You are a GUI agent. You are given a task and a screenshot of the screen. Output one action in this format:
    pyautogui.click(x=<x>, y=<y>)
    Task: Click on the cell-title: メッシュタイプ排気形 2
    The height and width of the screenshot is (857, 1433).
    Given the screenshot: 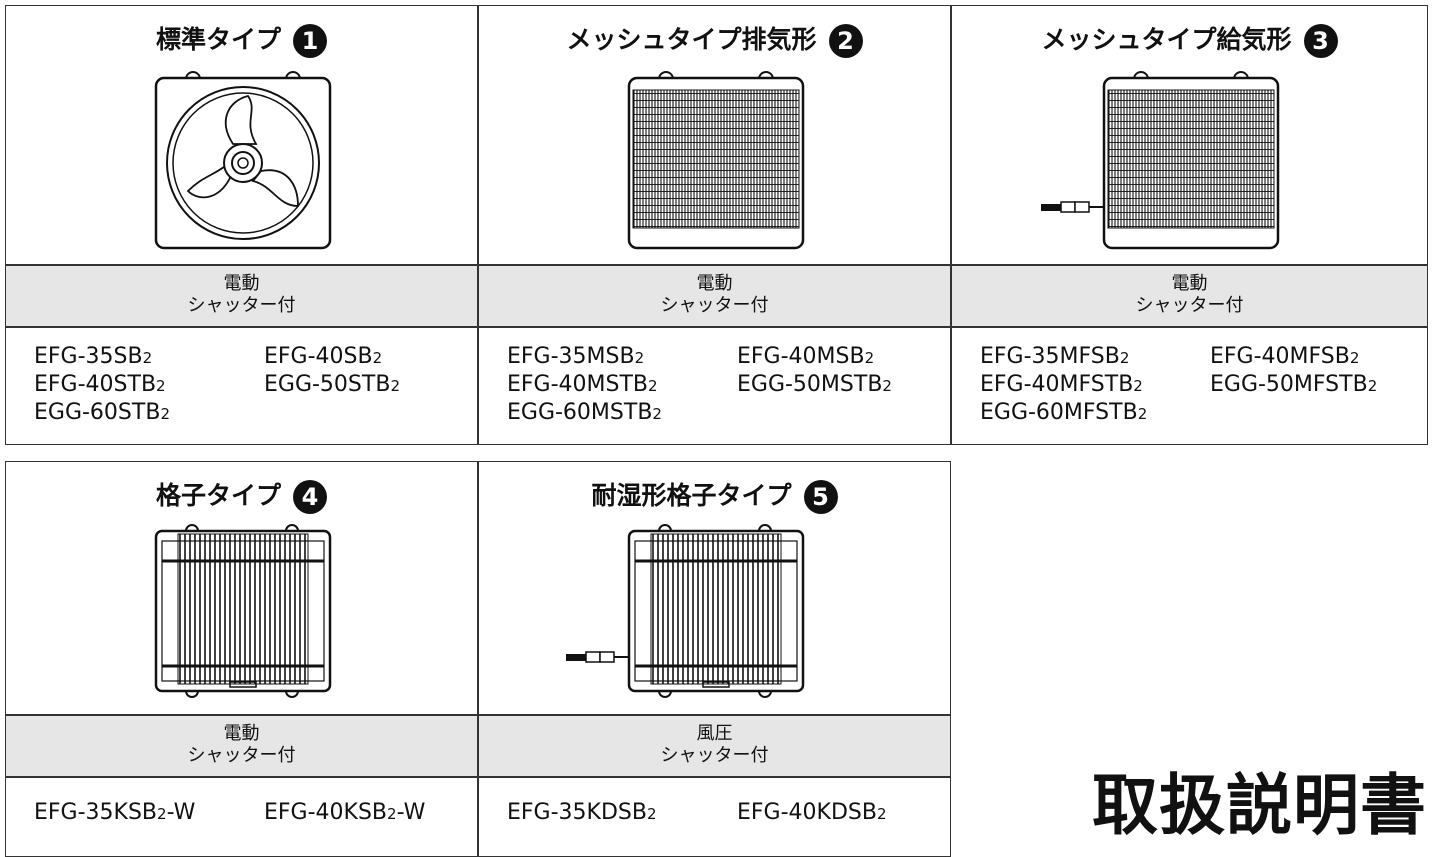 What is the action you would take?
    pyautogui.click(x=714, y=39)
    